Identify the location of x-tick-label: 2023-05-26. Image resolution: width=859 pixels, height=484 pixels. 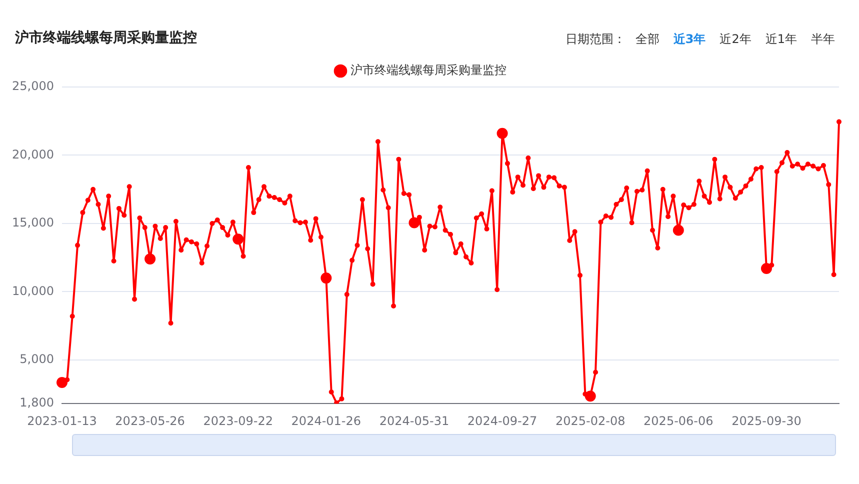
(150, 421).